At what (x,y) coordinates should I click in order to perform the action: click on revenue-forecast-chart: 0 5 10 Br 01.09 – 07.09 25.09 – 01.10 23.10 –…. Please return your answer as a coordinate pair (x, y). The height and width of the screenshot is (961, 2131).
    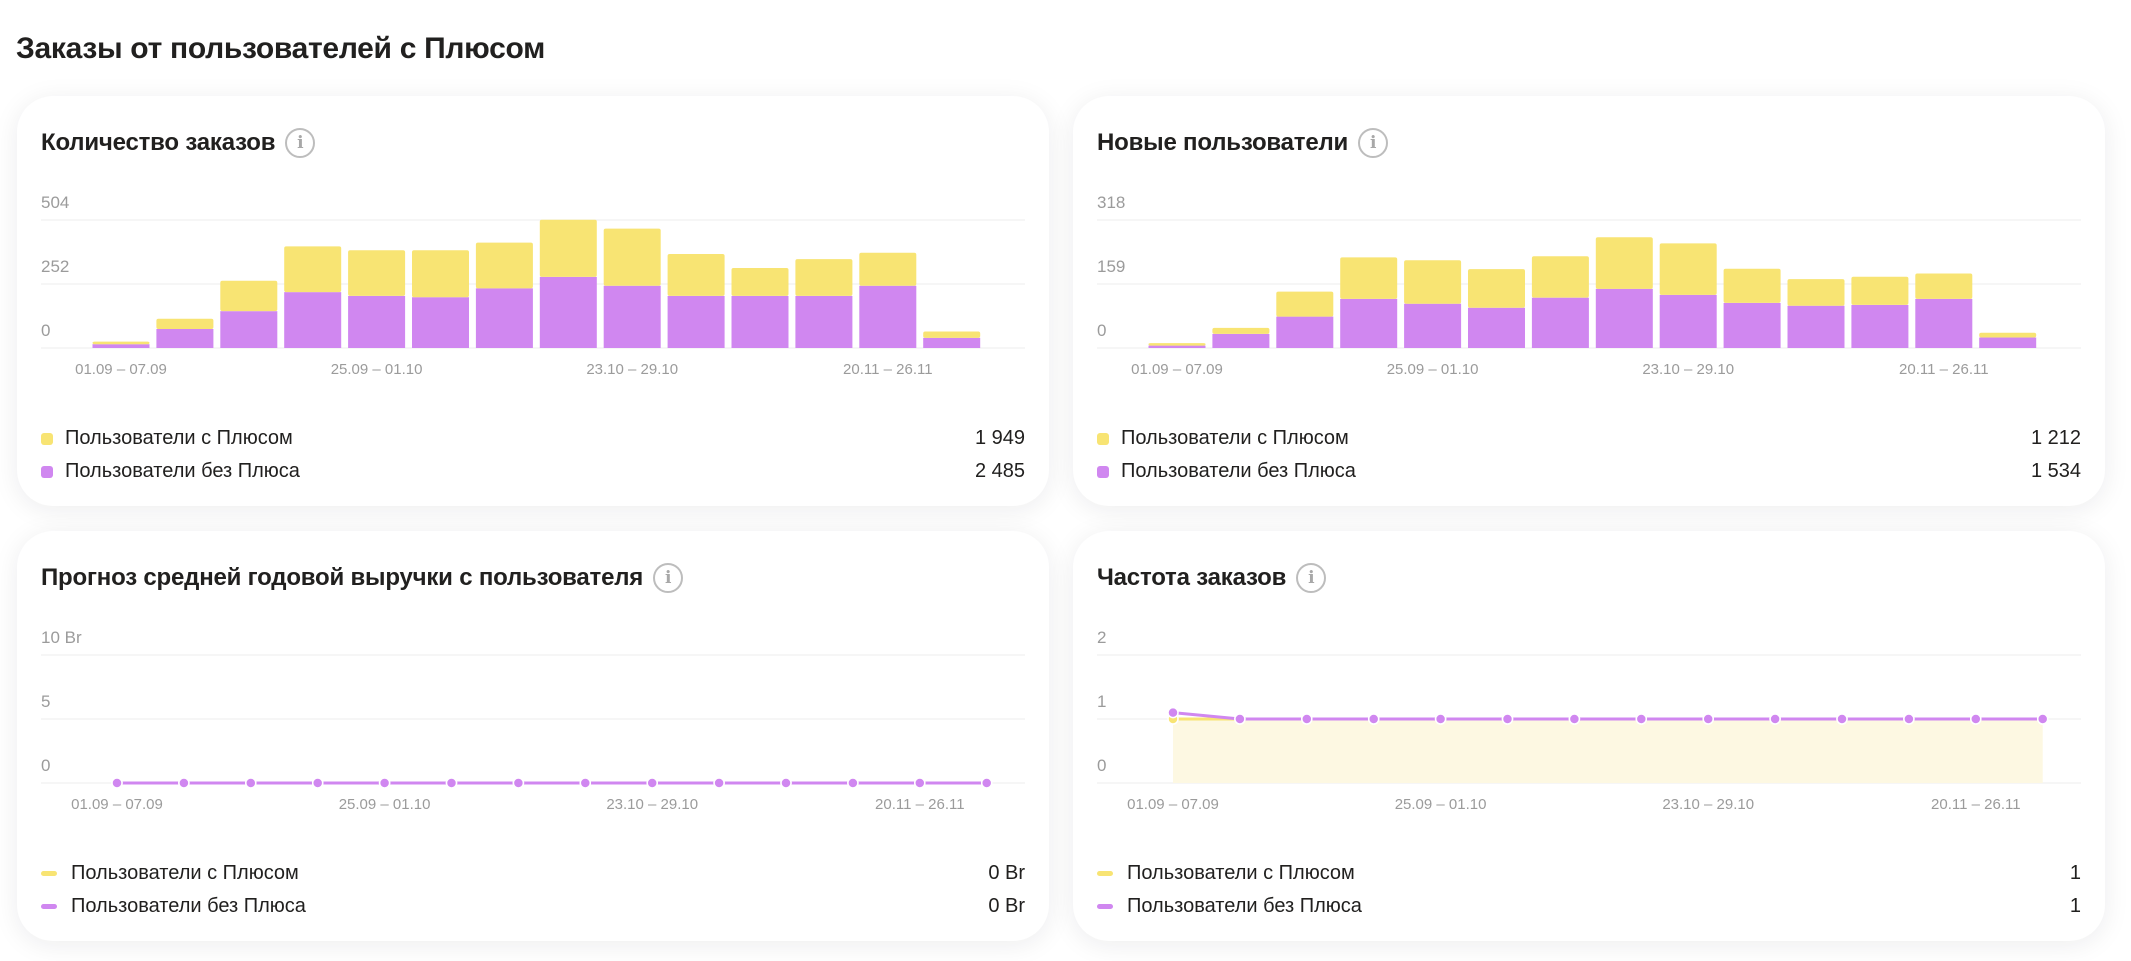
    Looking at the image, I should click on (533, 720).